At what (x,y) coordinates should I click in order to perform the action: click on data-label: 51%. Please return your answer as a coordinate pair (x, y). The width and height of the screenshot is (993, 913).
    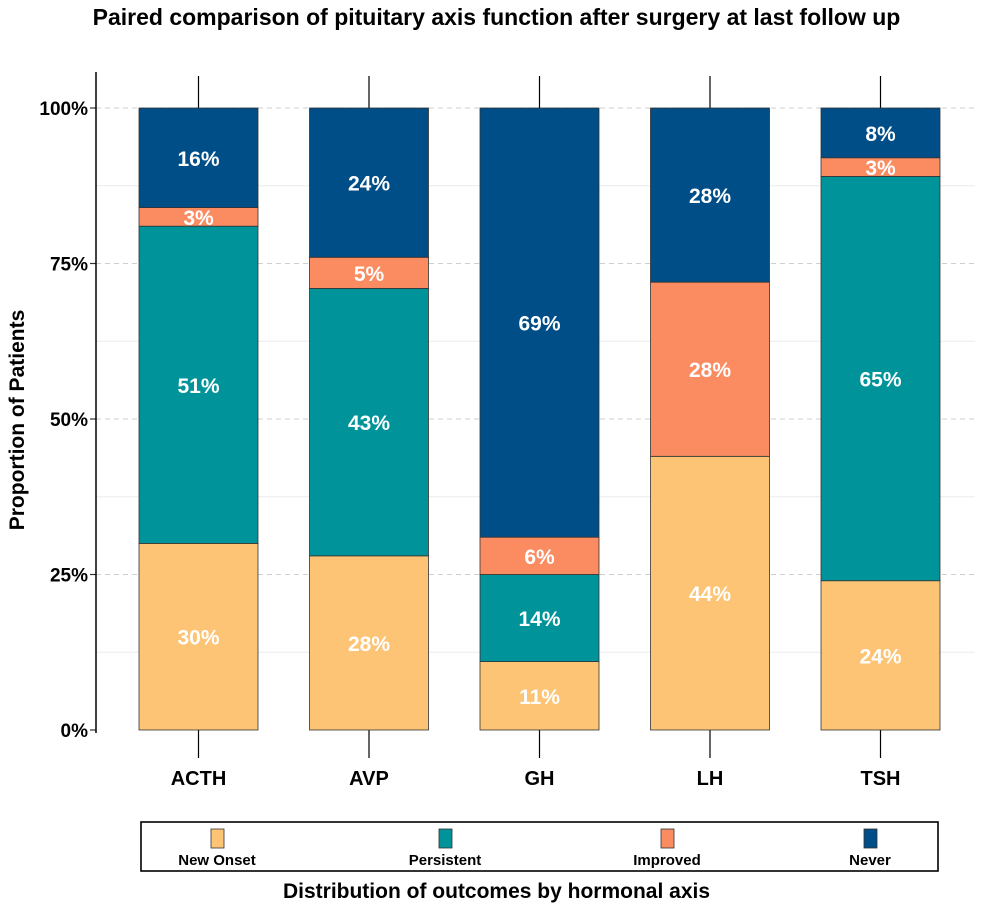
    Looking at the image, I should click on (198, 386).